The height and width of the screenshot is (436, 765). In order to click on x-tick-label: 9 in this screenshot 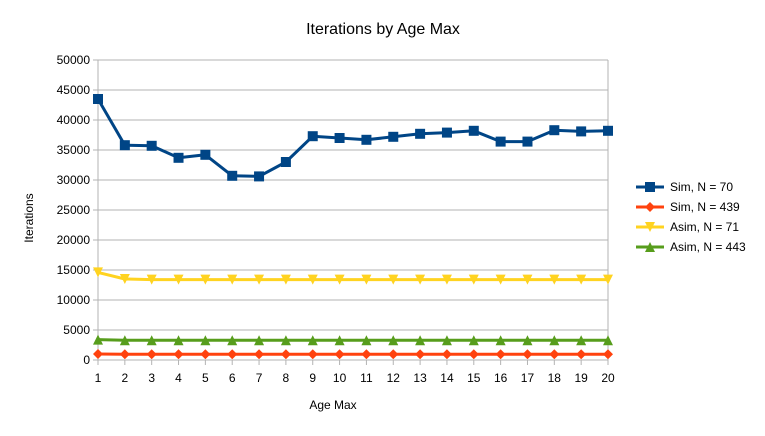, I will do `click(312, 378)`.